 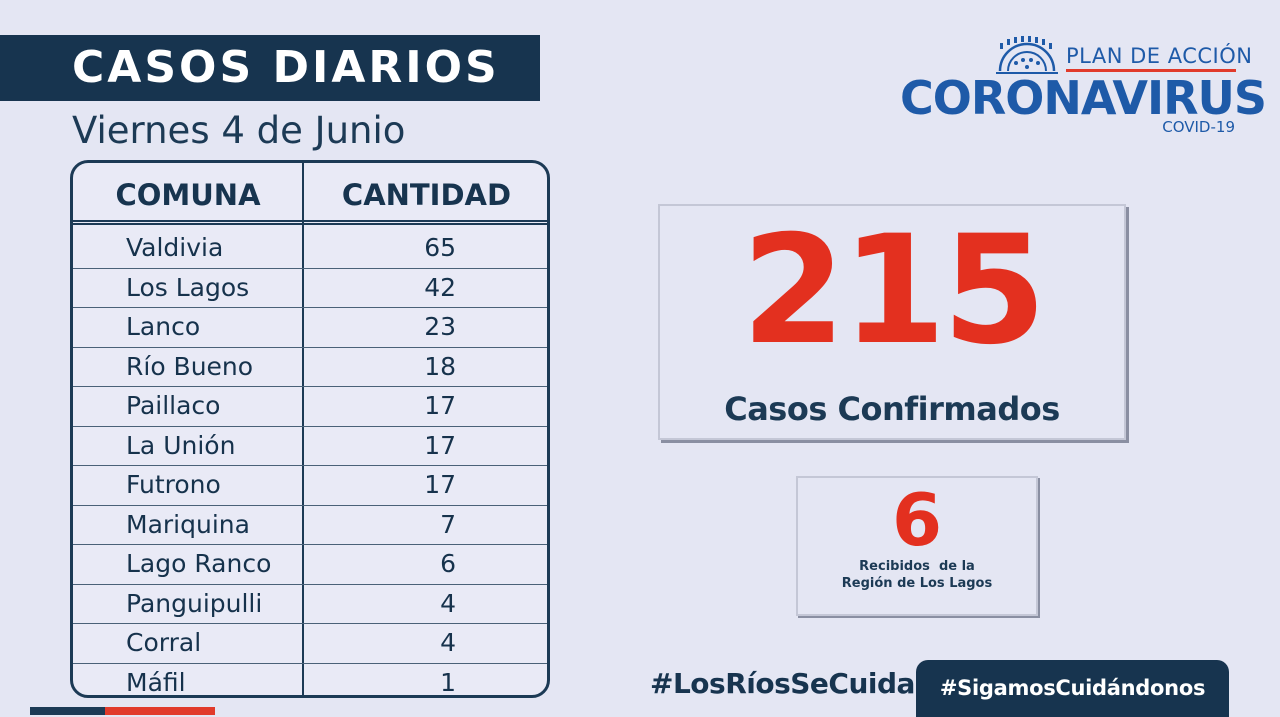 What do you see at coordinates (188, 287) in the screenshot?
I see `comuna-cell: Los Lagos` at bounding box center [188, 287].